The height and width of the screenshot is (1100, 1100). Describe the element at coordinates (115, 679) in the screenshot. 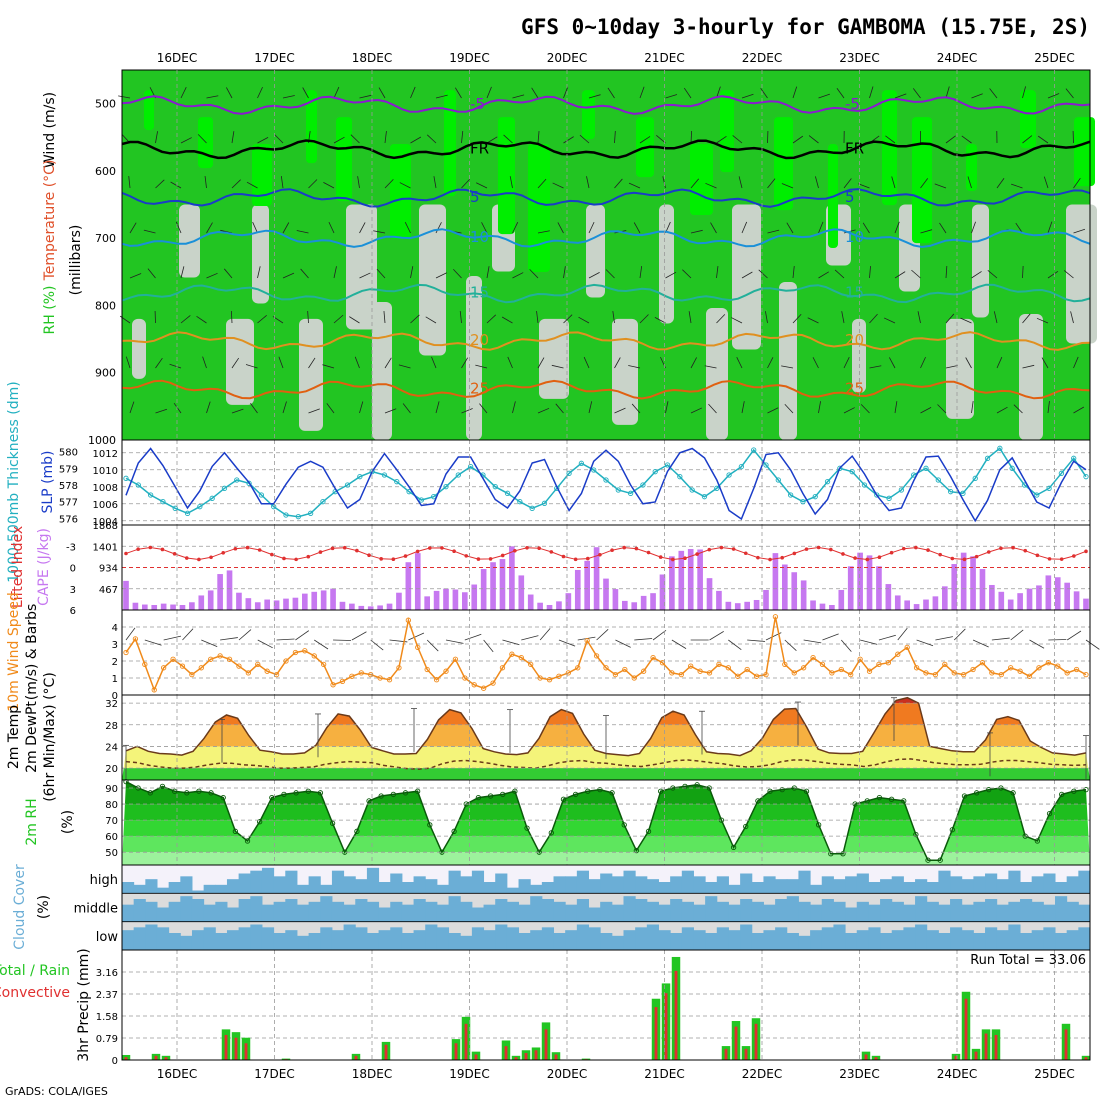

I see `wind-tick: 1` at that location.